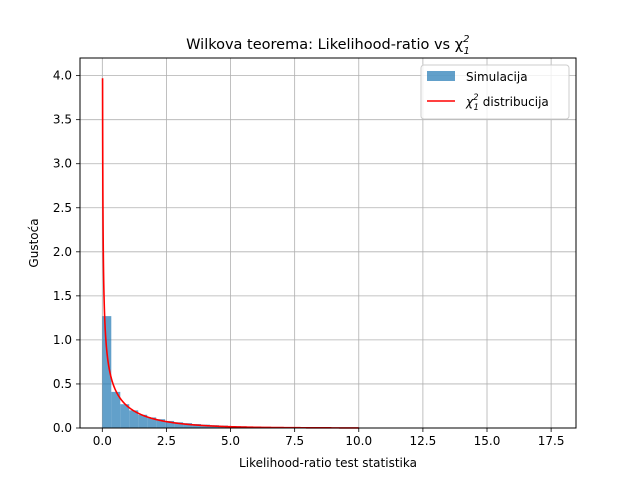  I want to click on x-axis-label: Likelihood-ratio test statistika, so click(328, 463).